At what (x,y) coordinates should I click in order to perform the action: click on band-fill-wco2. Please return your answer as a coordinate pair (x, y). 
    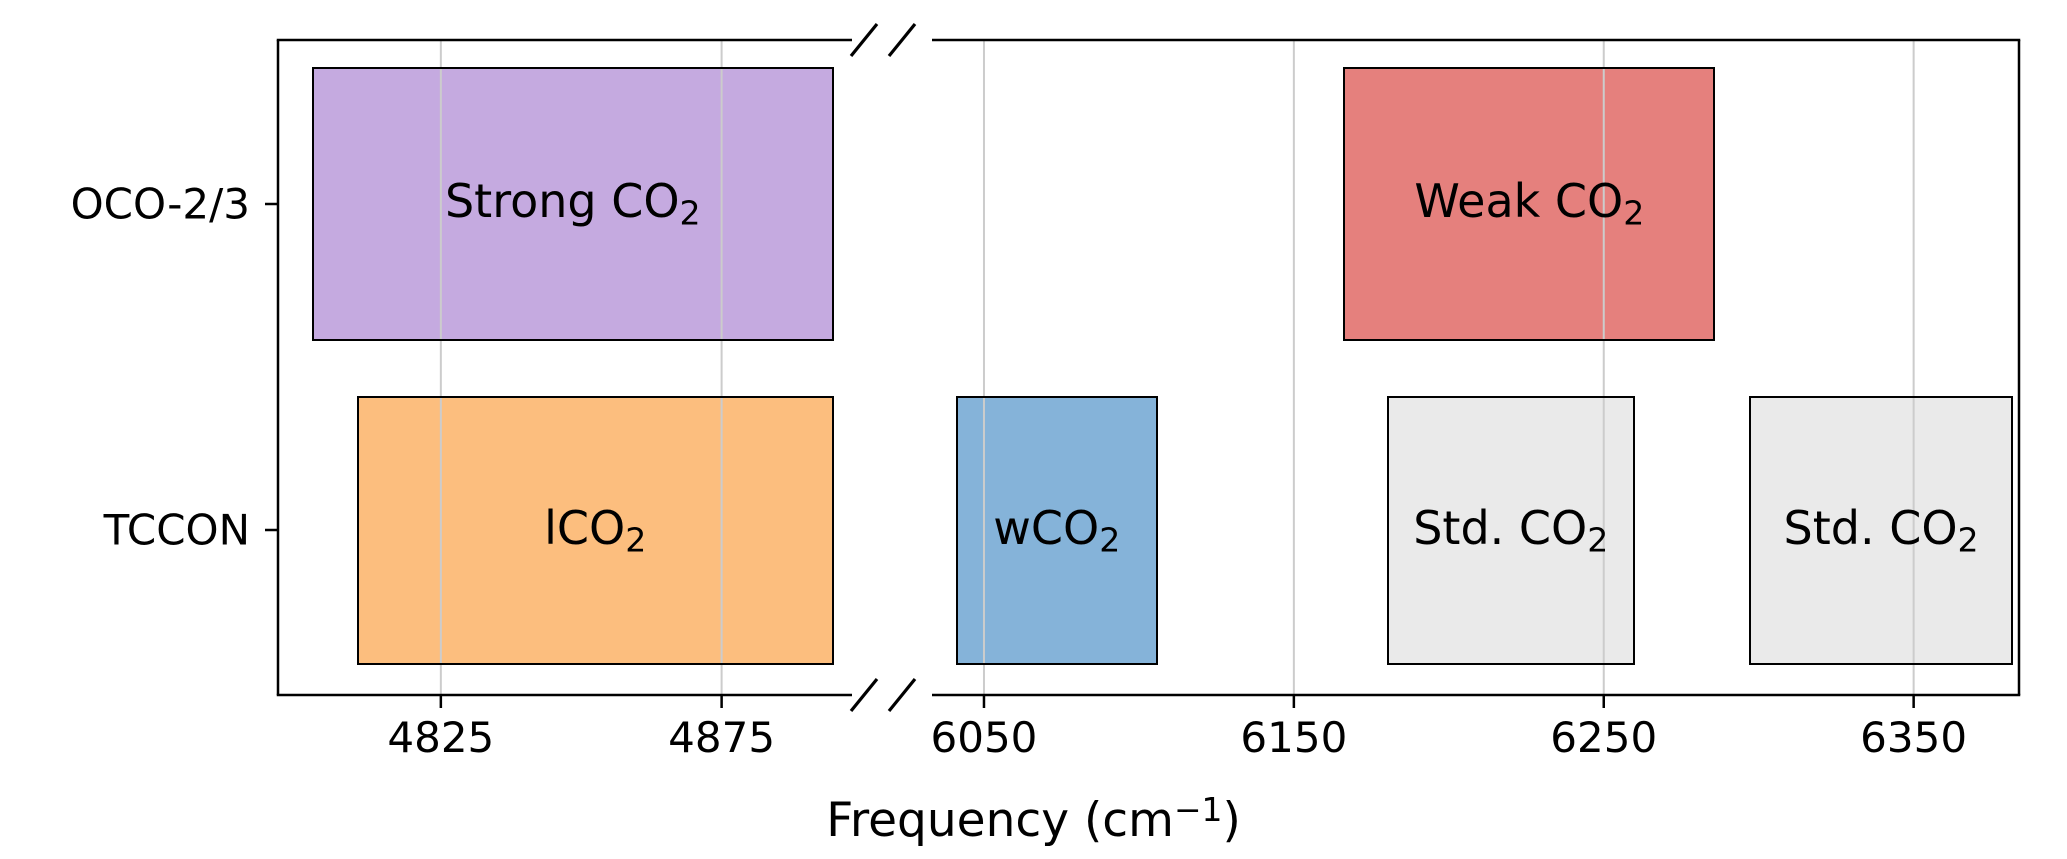
    Looking at the image, I should click on (1057, 530).